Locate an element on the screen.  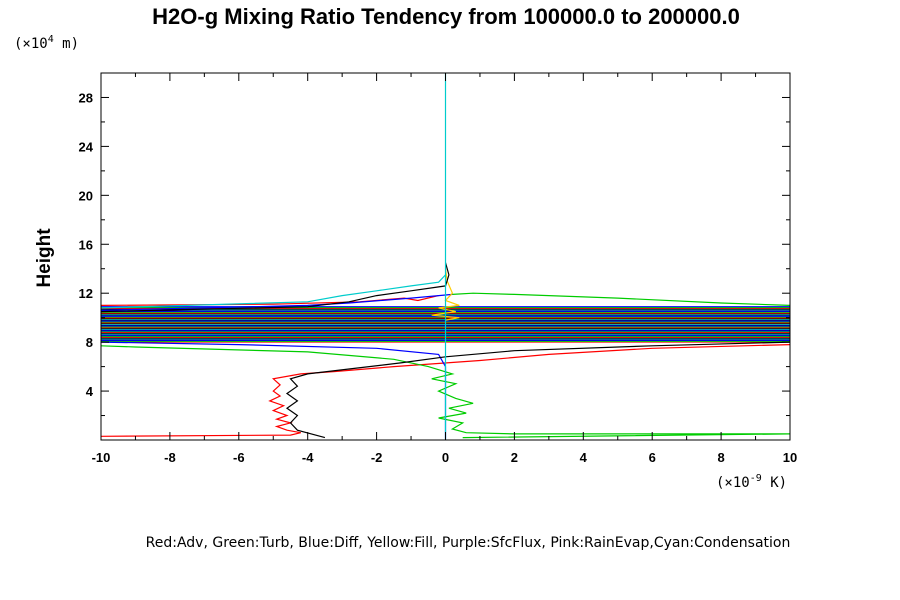
y-tick-label: 24 is located at coordinates (86, 146).